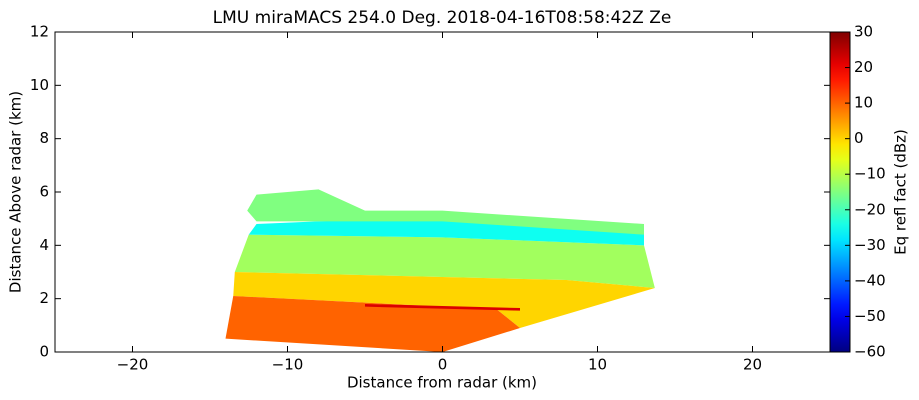 This screenshot has height=400, width=919. Describe the element at coordinates (44, 138) in the screenshot. I see `y-tick-label: 8` at that location.